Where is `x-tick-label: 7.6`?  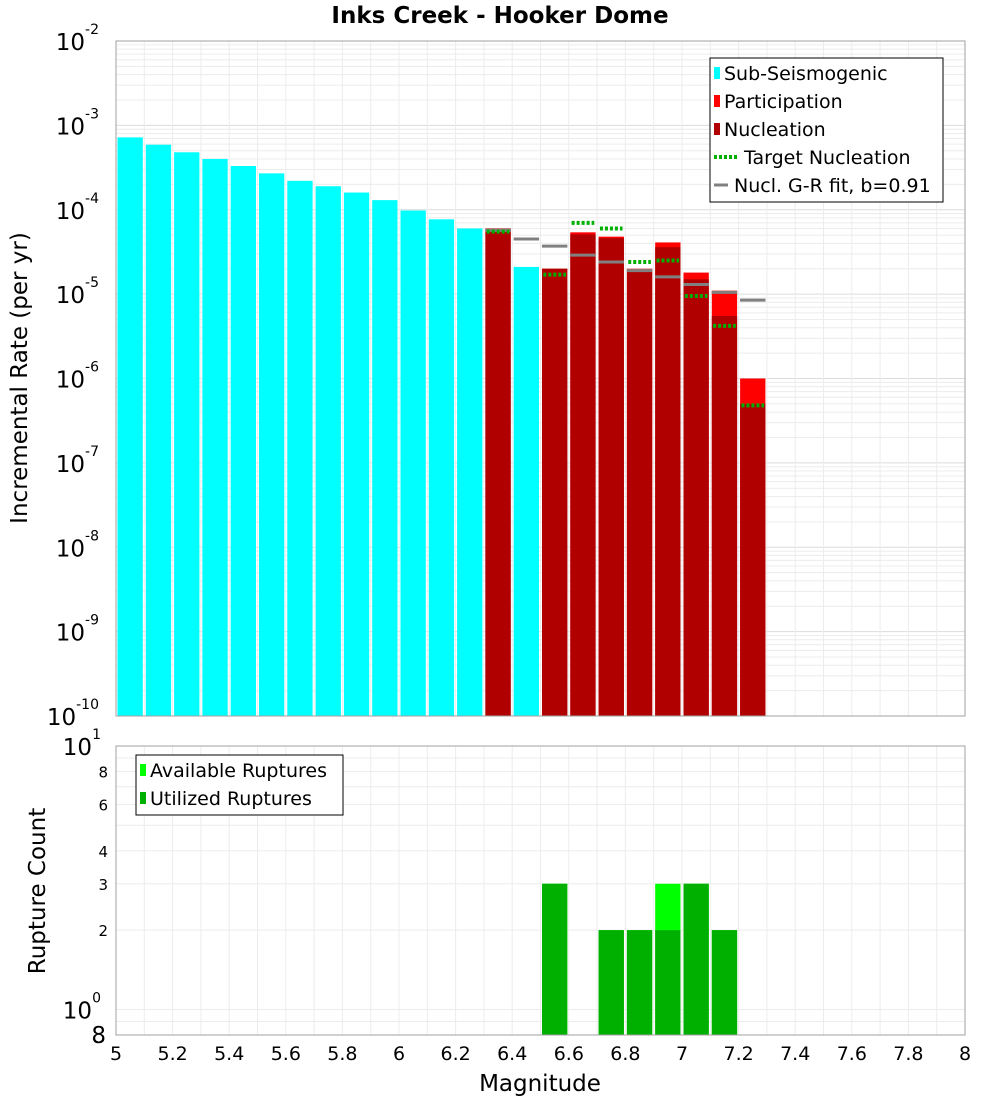 x-tick-label: 7.6 is located at coordinates (852, 1054).